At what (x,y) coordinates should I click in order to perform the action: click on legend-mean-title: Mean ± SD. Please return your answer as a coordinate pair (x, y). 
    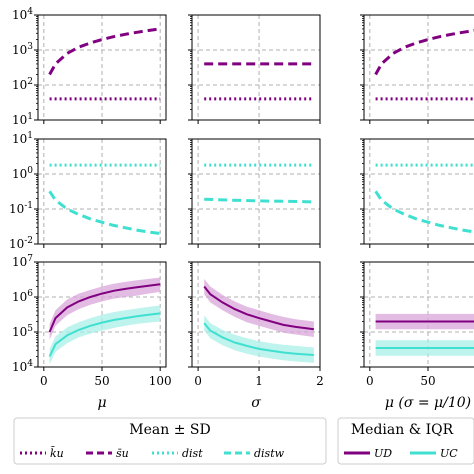
    Looking at the image, I should click on (169, 430).